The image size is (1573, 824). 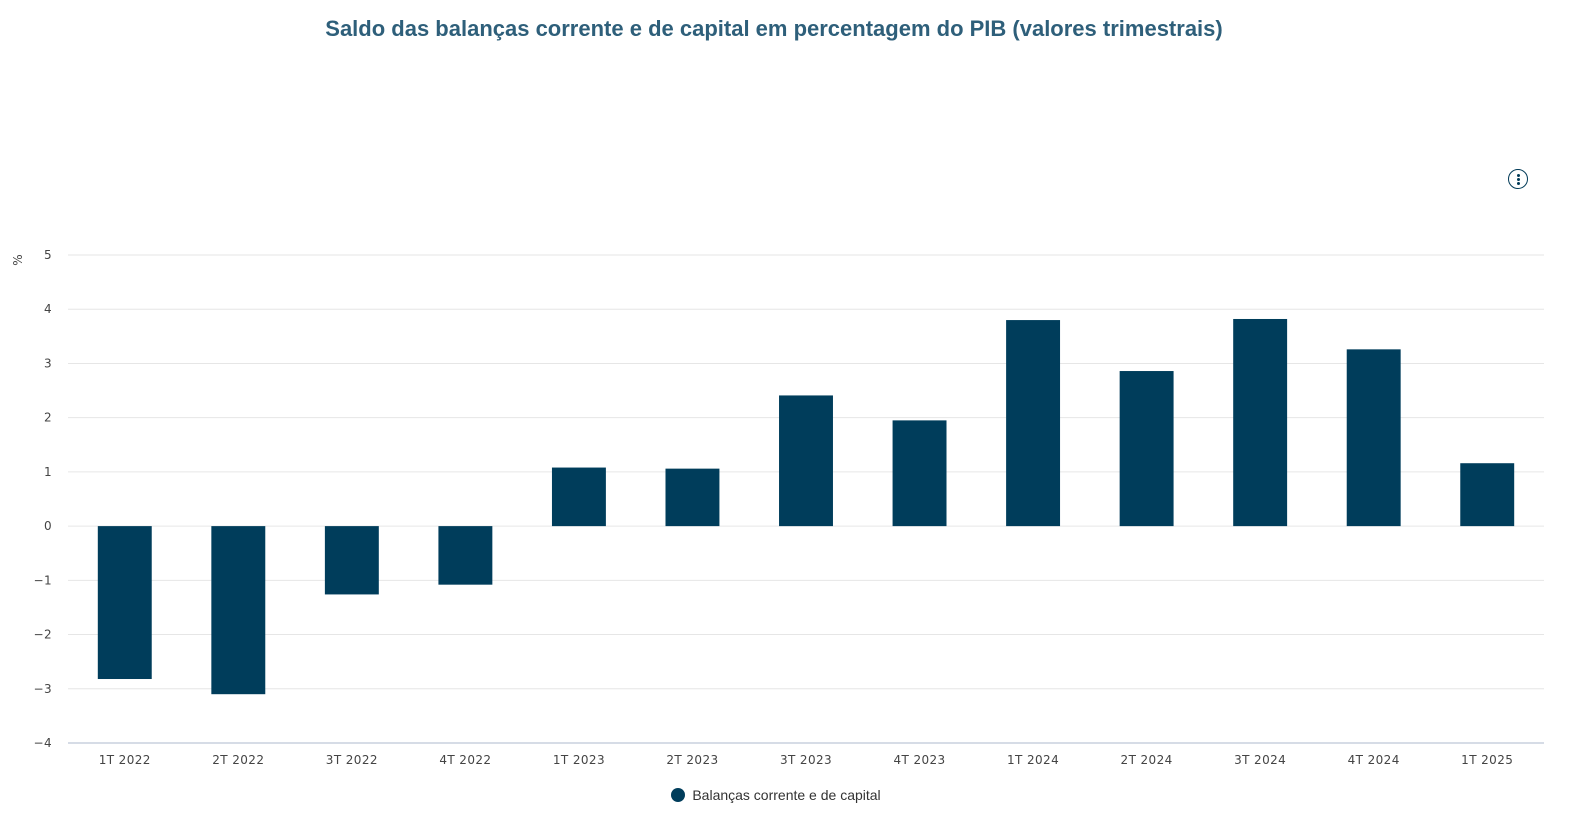 What do you see at coordinates (1487, 760) in the screenshot?
I see `x-tick-label: 1T 2025` at bounding box center [1487, 760].